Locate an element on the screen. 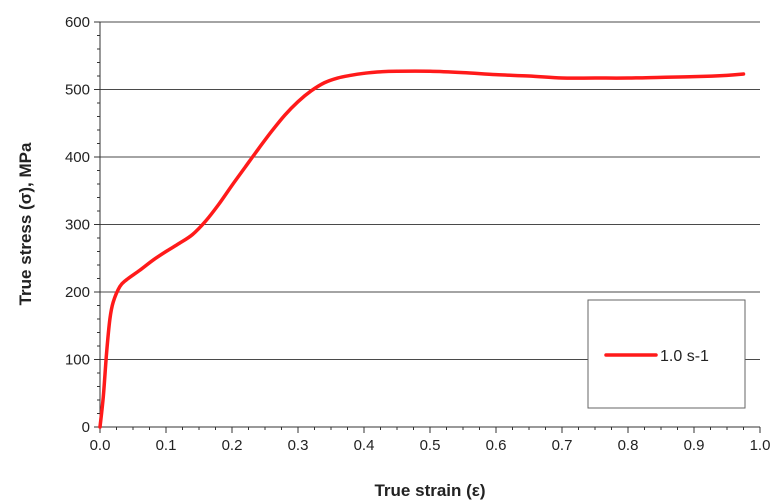 The width and height of the screenshot is (774, 501). x-tick-label-3: 0.3 is located at coordinates (298, 445).